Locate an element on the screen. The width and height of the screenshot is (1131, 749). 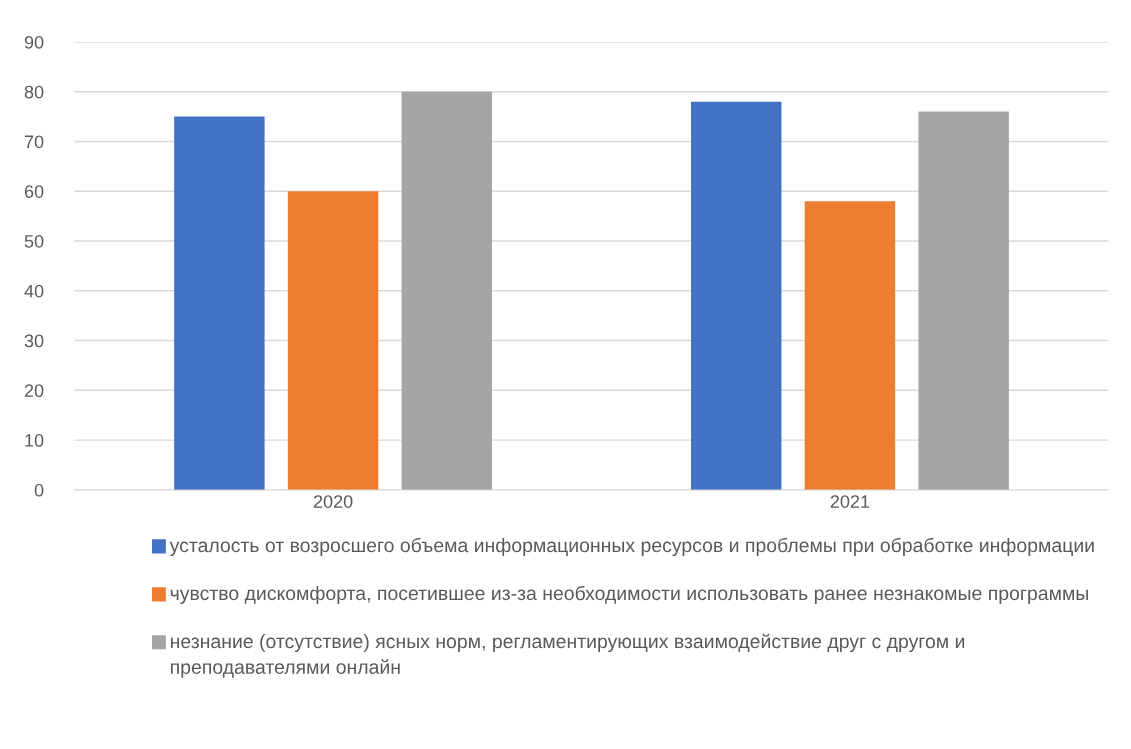
y-tick-label: 50 is located at coordinates (34, 241).